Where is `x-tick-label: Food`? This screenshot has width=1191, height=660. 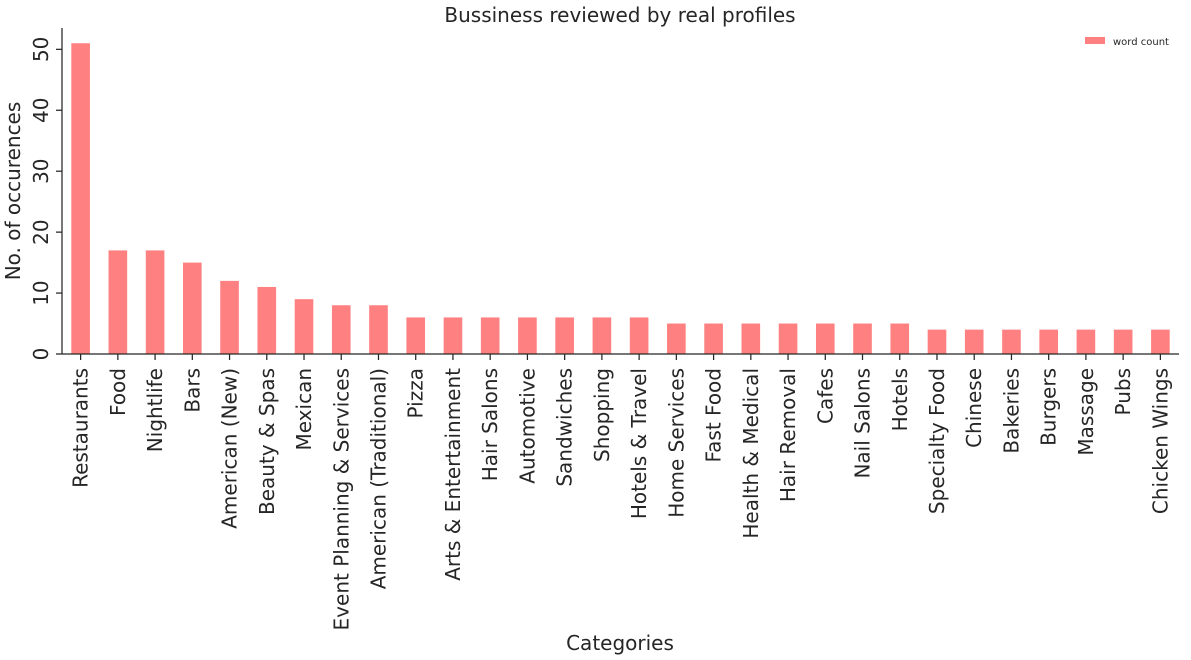
x-tick-label: Food is located at coordinates (118, 392).